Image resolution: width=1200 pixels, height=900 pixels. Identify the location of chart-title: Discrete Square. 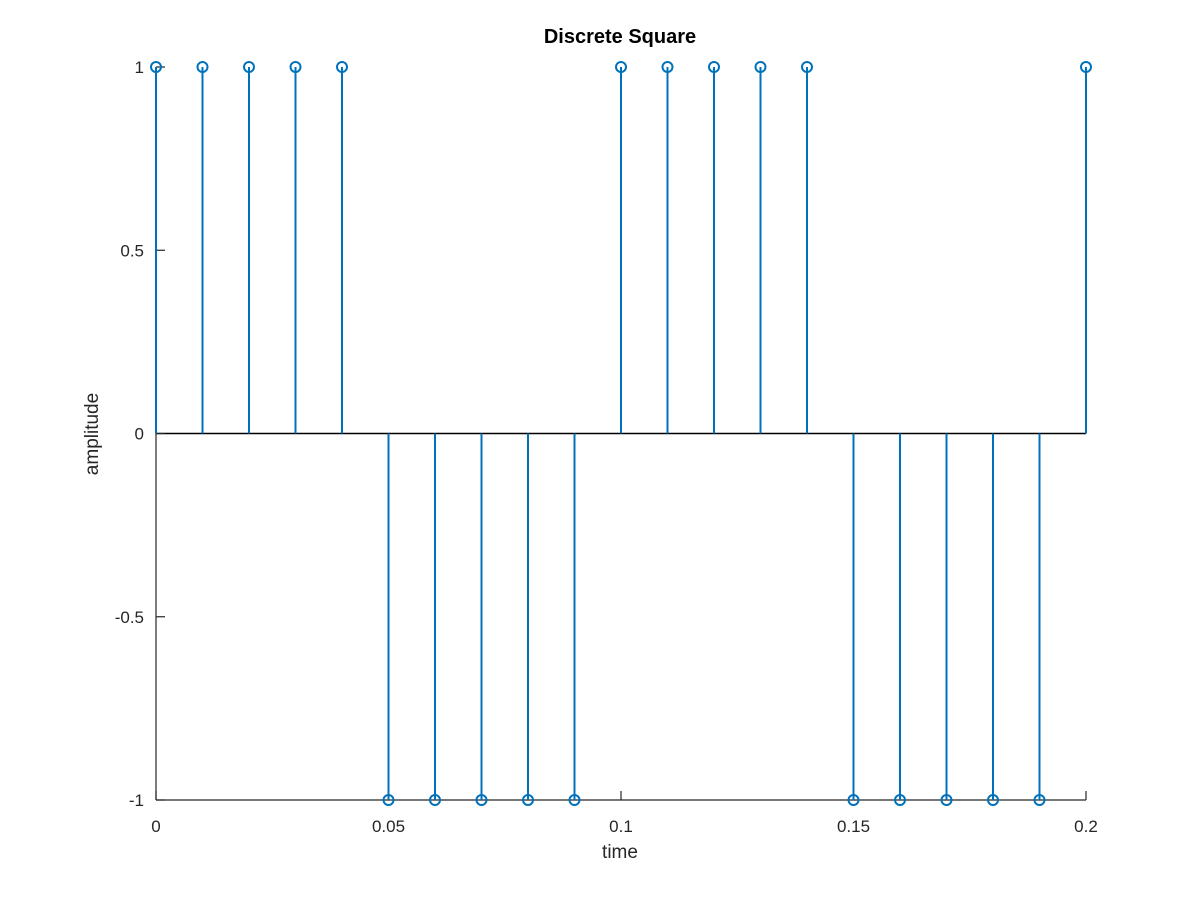
(620, 37).